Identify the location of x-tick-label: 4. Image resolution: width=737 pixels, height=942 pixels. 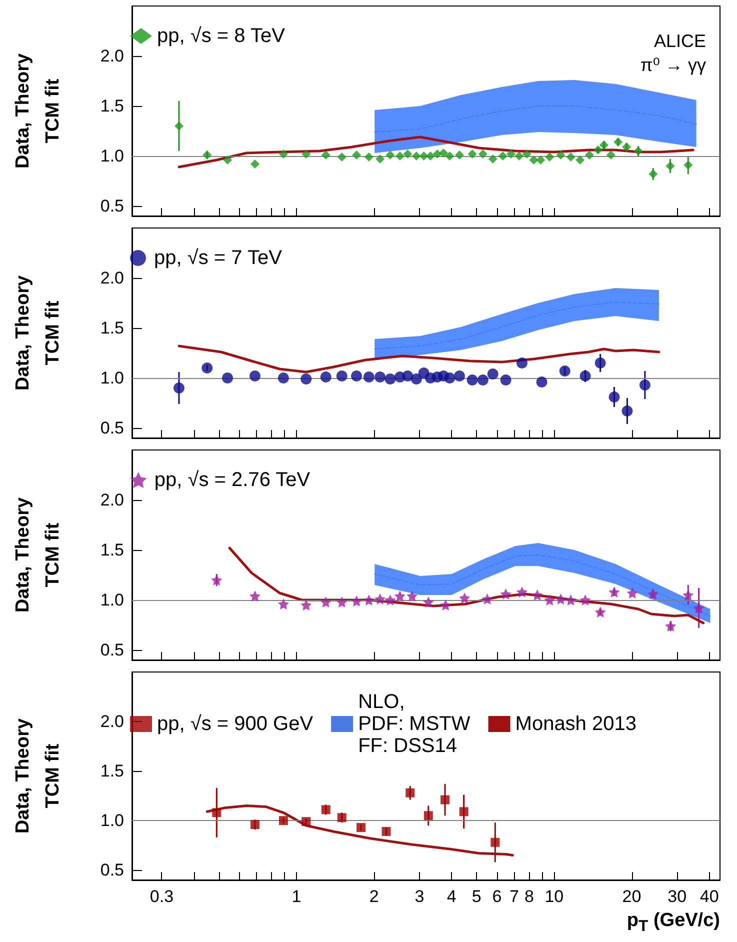
(451, 896).